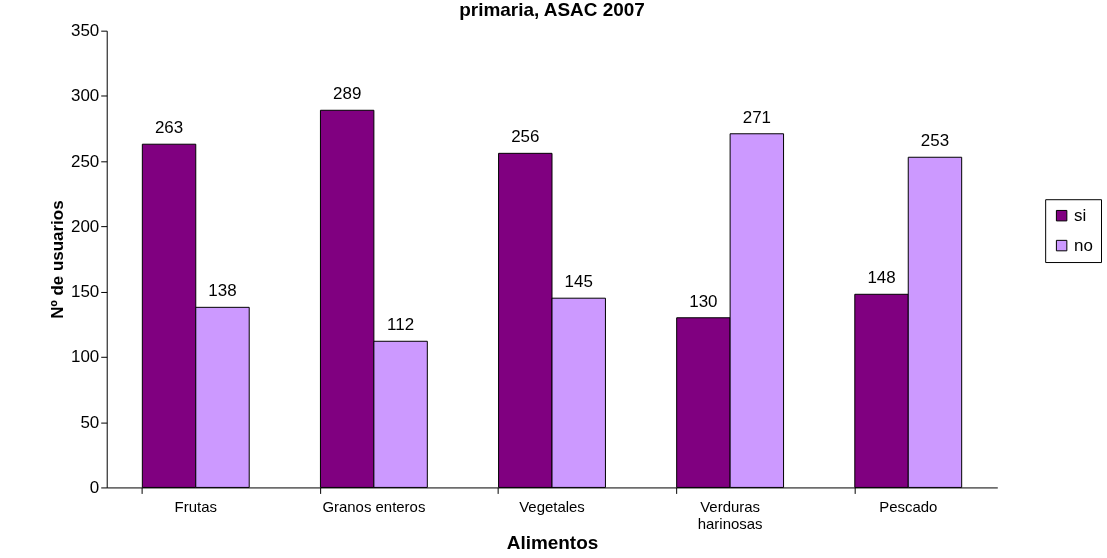 This screenshot has height=558, width=1107. What do you see at coordinates (85, 226) in the screenshot?
I see `y-tick-label: 200` at bounding box center [85, 226].